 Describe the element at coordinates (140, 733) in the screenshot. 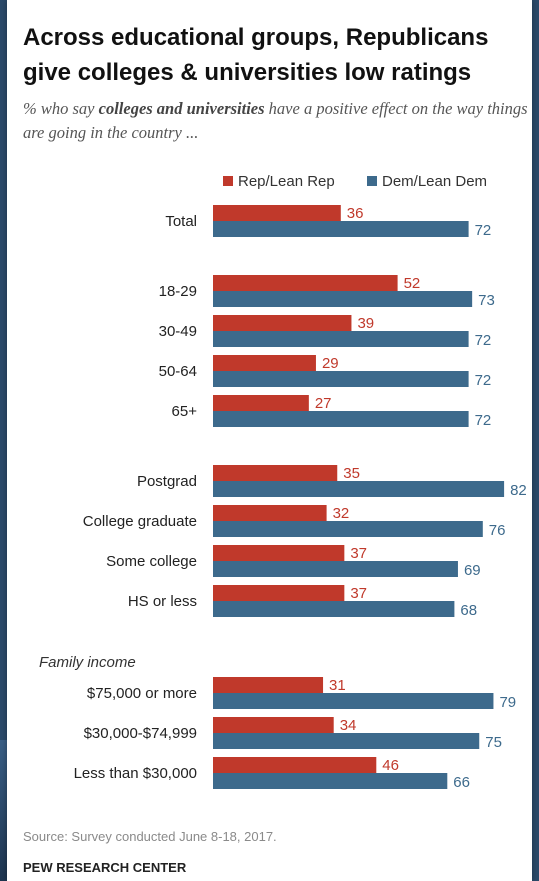

I see `category-label: $30,000-$74,999` at that location.